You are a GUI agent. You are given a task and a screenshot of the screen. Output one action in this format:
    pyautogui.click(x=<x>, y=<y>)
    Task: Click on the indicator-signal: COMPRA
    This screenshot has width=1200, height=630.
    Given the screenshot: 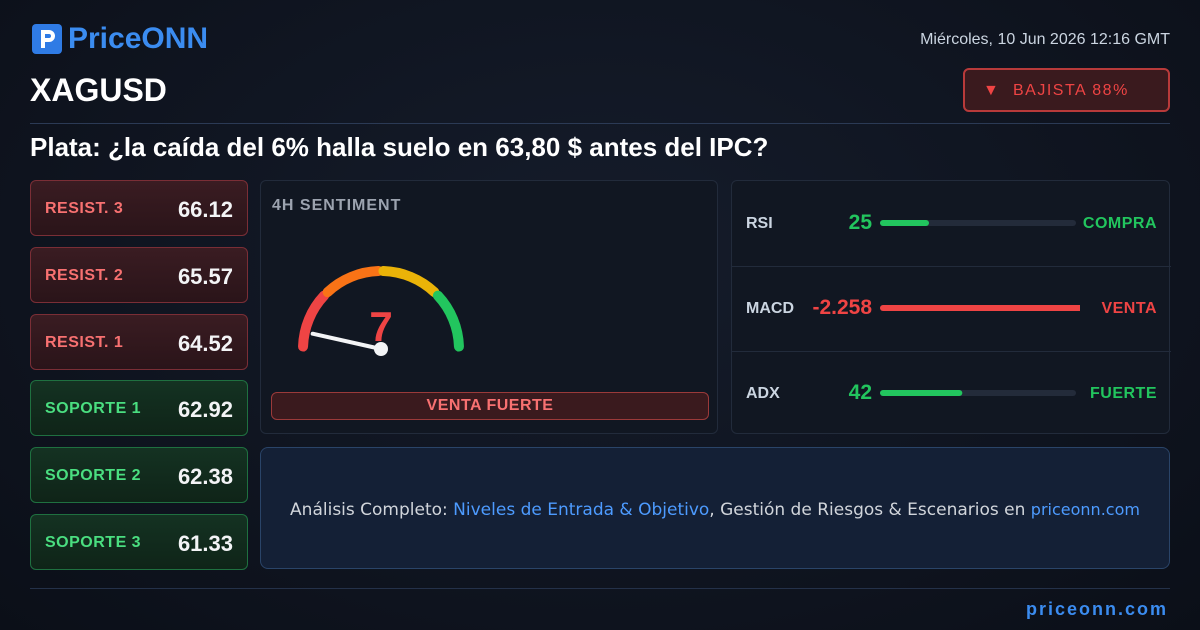 What is the action you would take?
    pyautogui.click(x=1119, y=223)
    